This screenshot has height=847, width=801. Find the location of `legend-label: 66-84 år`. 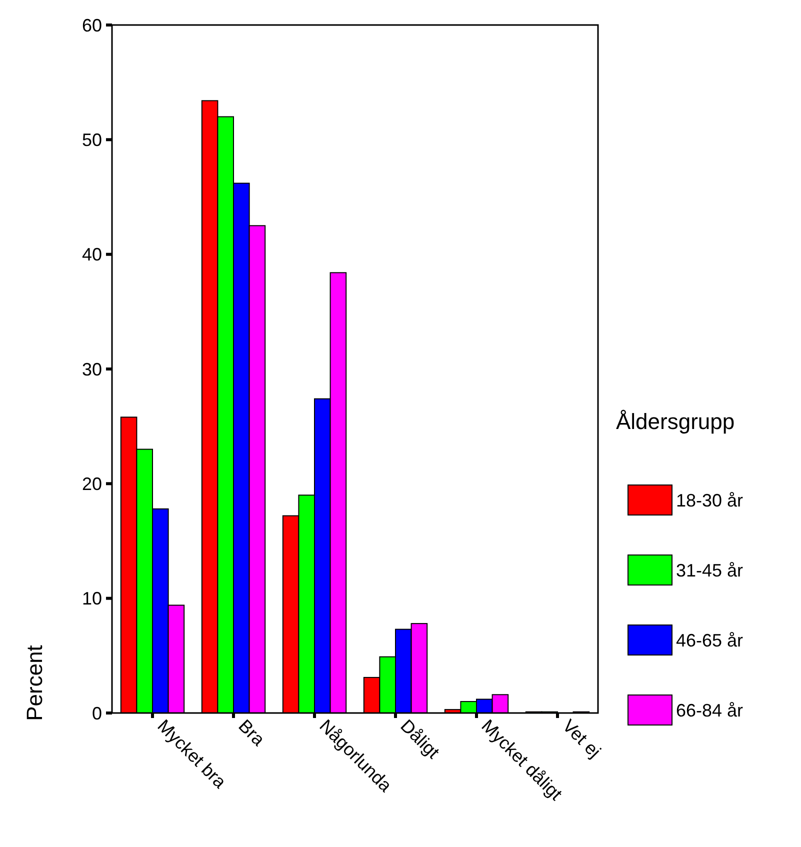

legend-label: 66-84 år is located at coordinates (710, 710).